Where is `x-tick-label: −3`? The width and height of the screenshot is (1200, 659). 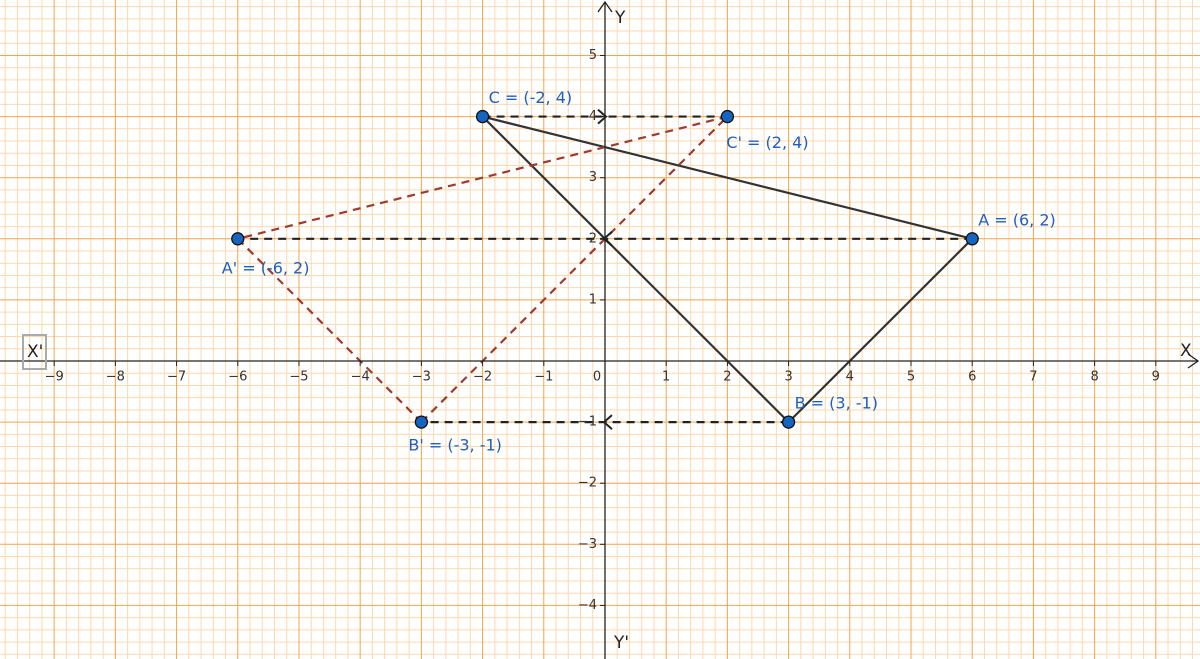
x-tick-label: −3 is located at coordinates (421, 376).